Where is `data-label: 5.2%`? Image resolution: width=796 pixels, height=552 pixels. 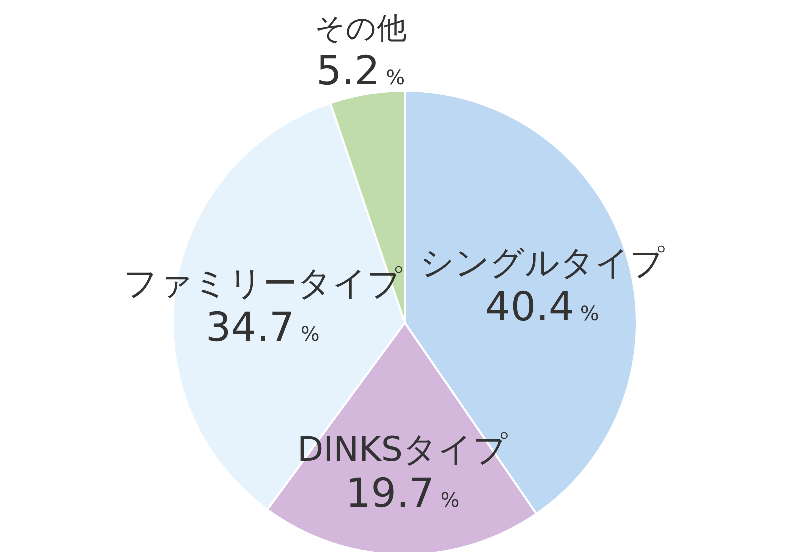
data-label: 5.2% is located at coordinates (361, 71).